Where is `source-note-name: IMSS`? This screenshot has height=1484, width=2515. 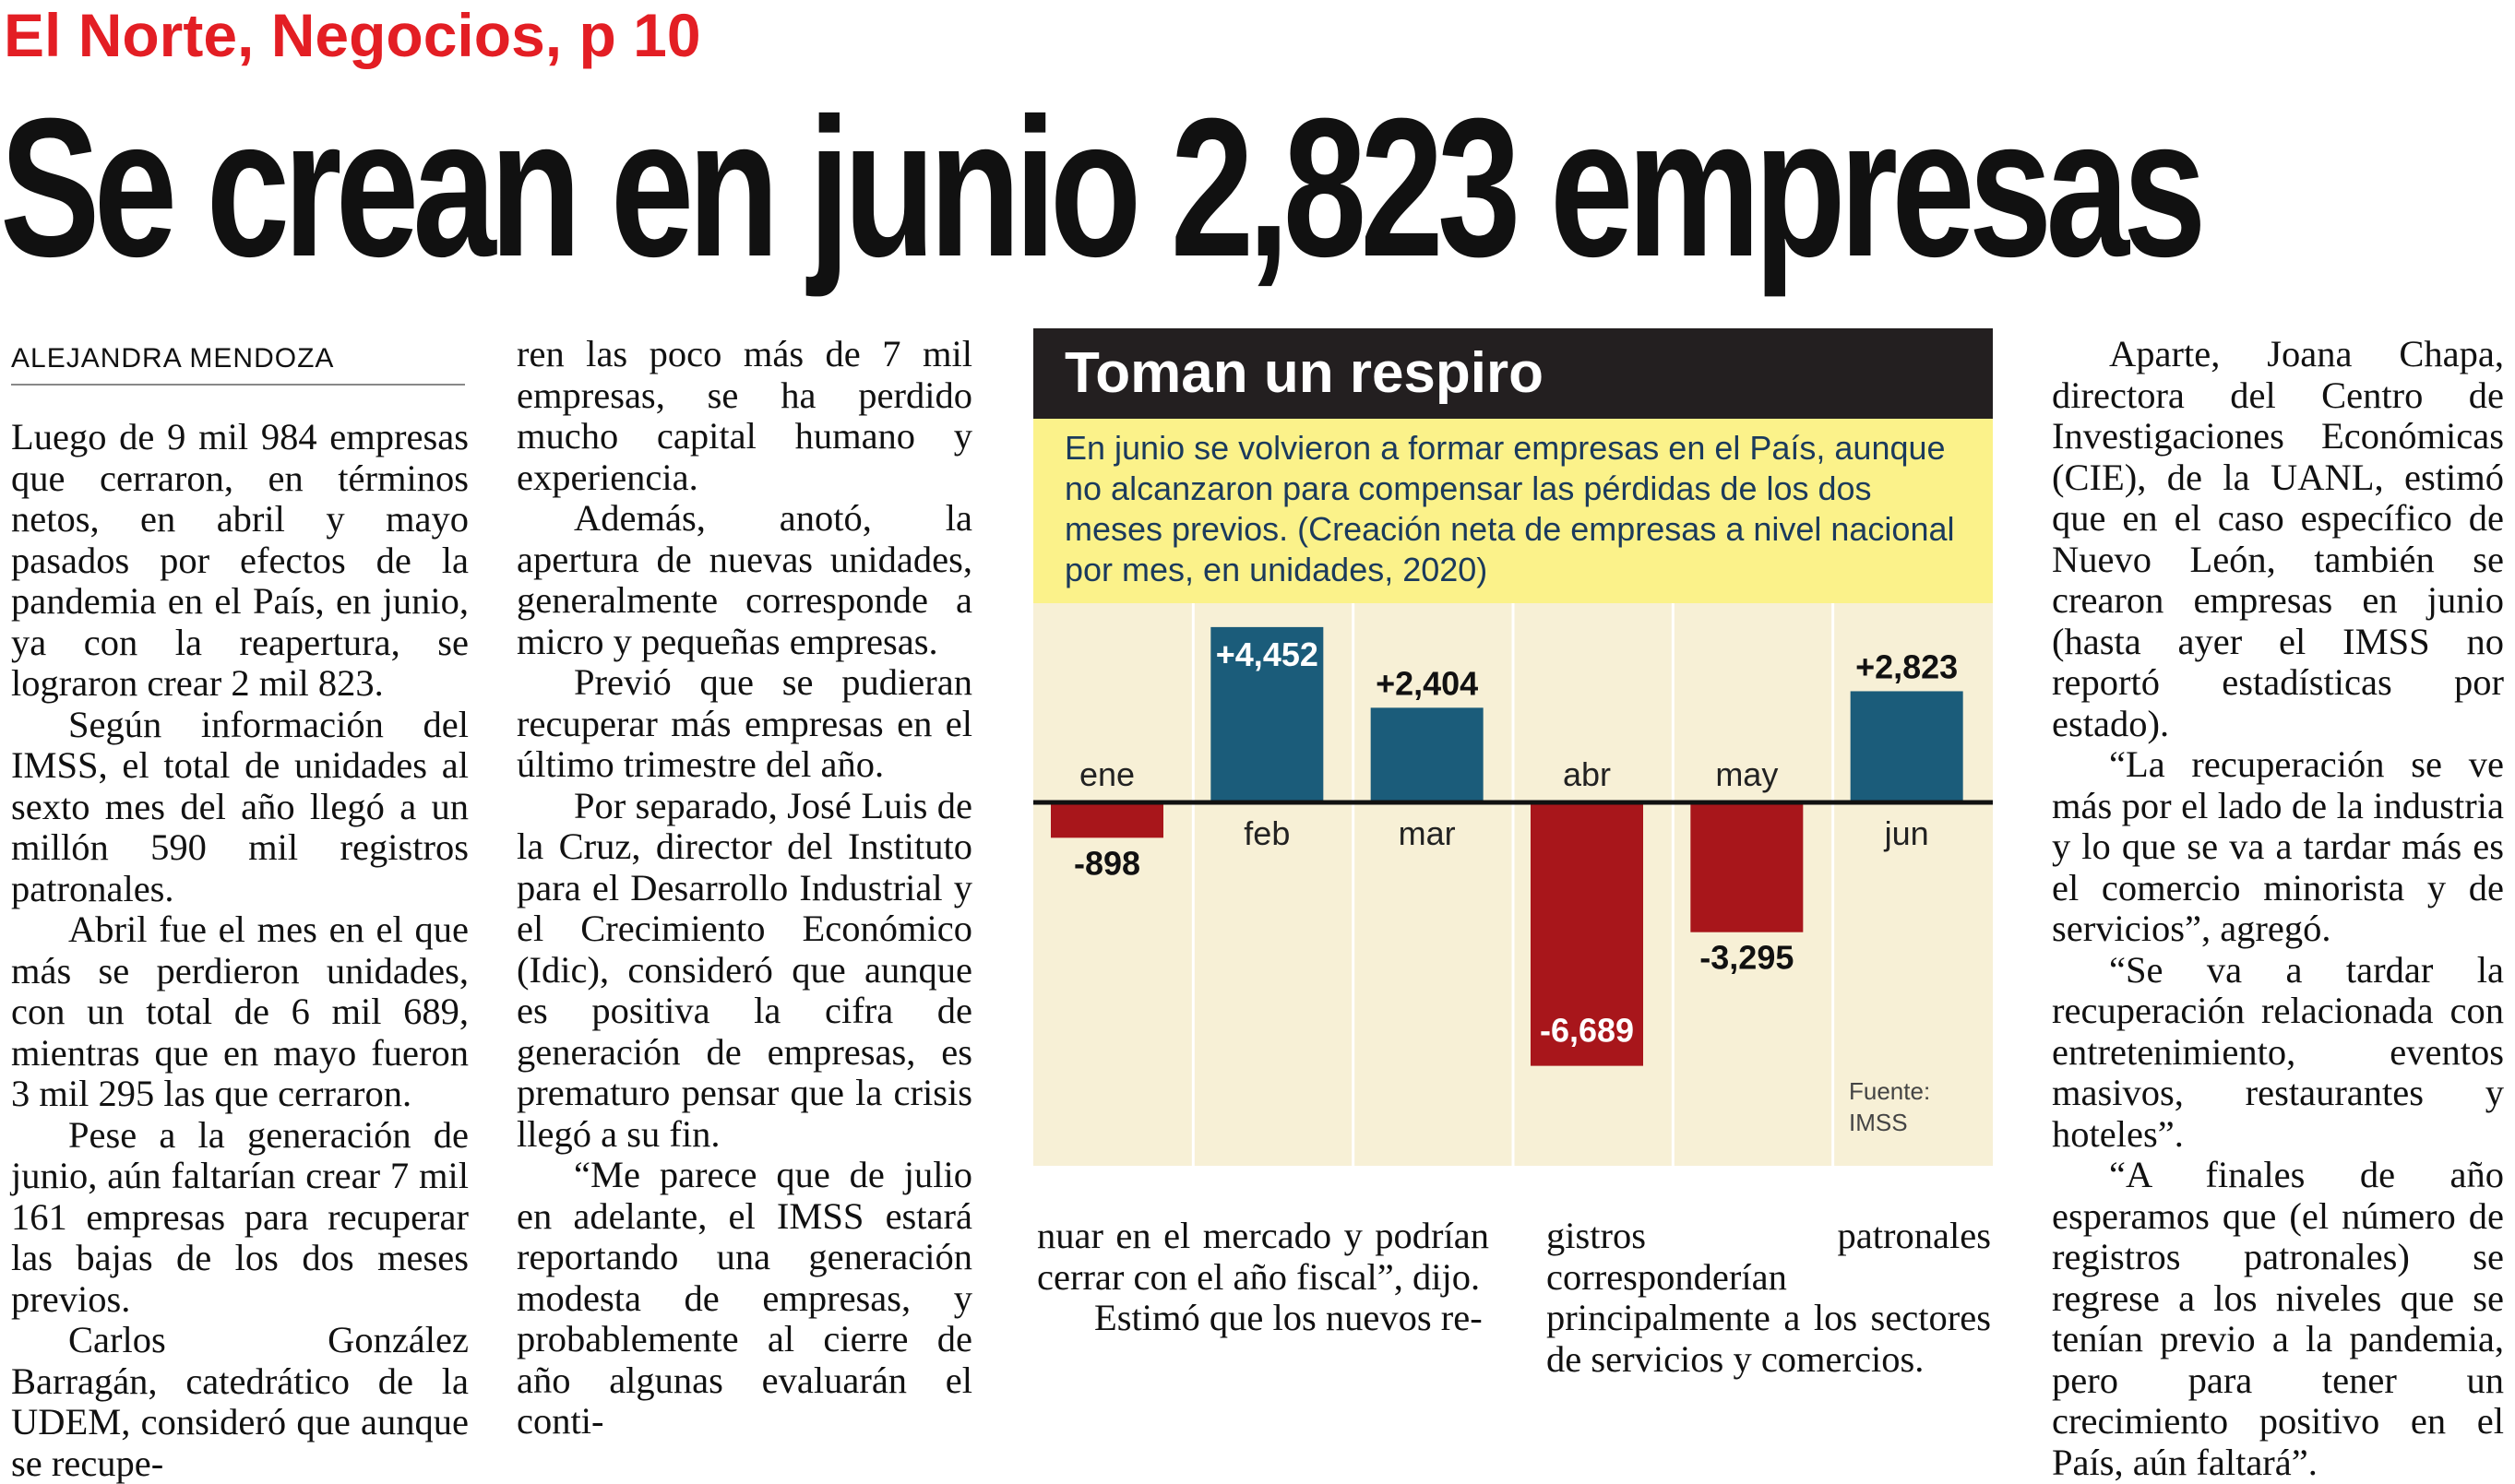 source-note-name: IMSS is located at coordinates (1878, 1122).